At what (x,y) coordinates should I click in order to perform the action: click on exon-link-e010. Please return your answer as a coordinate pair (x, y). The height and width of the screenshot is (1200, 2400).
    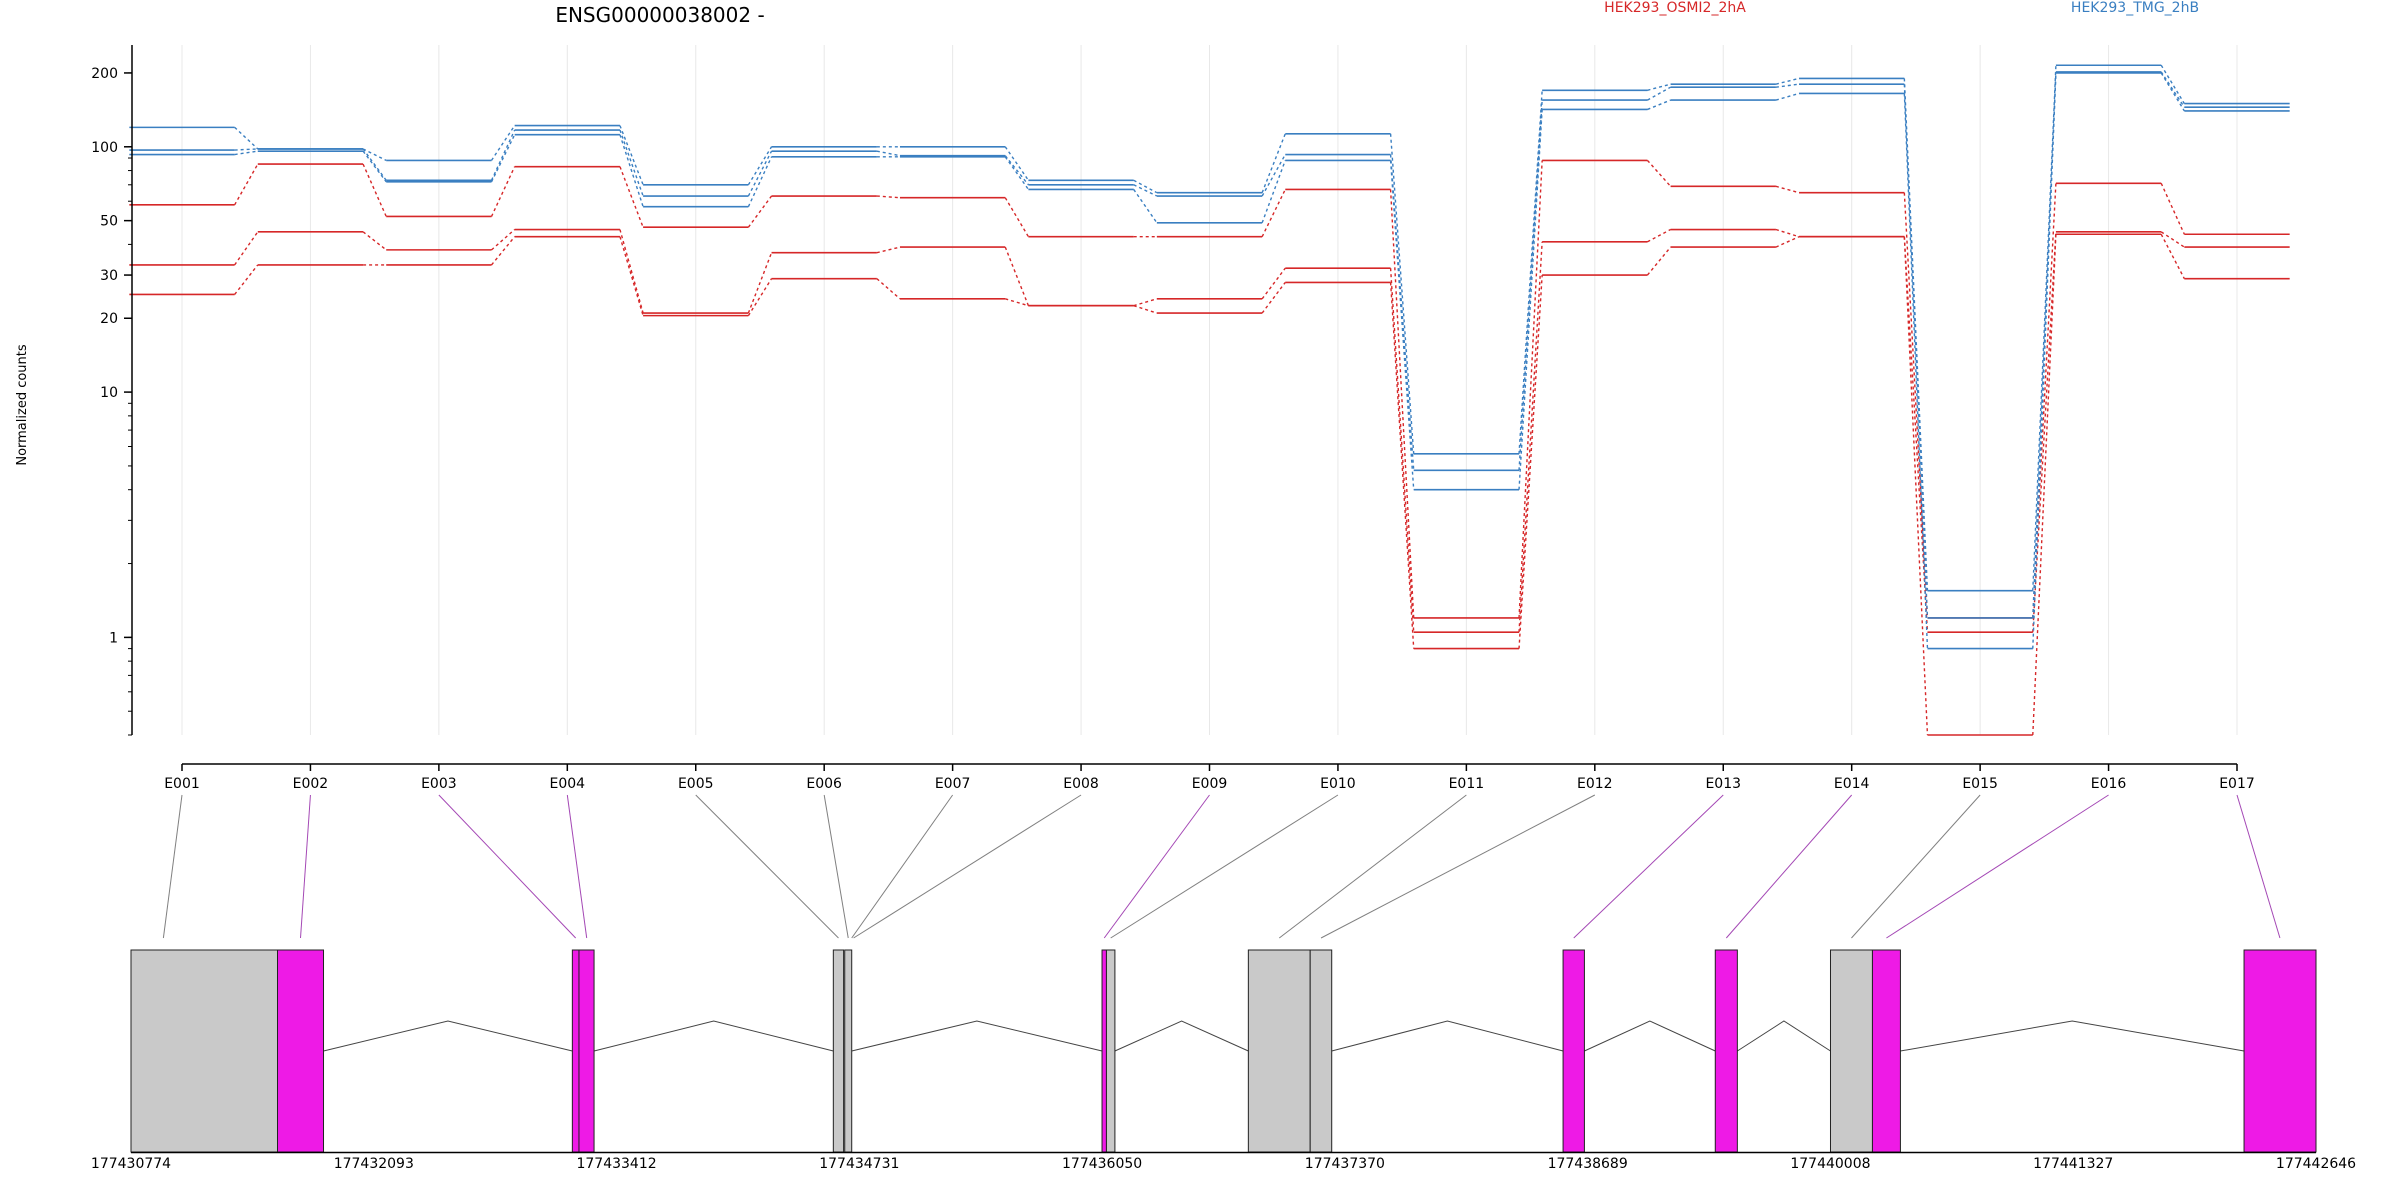
    Looking at the image, I should click on (1224, 866).